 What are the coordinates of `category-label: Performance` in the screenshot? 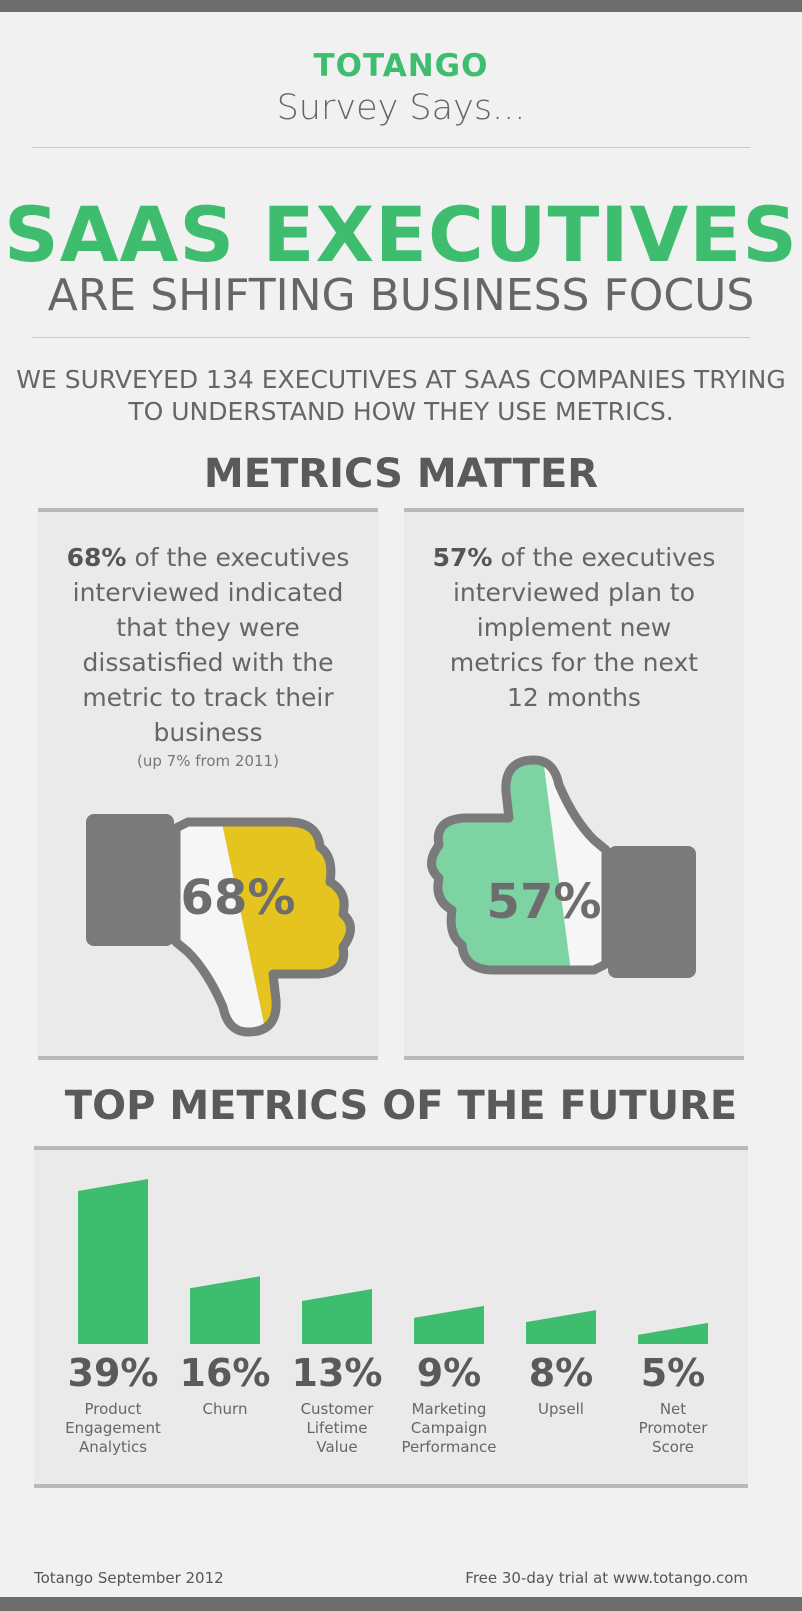 It's located at (448, 1447).